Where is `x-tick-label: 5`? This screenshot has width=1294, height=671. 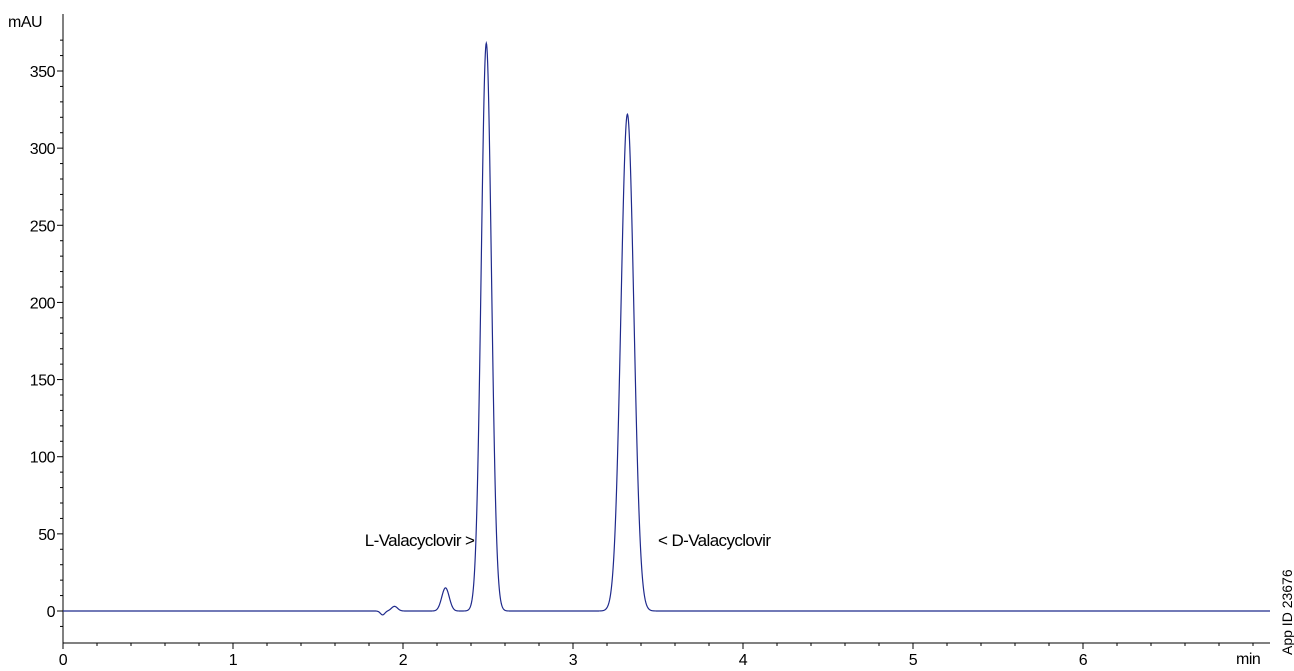
x-tick-label: 5 is located at coordinates (913, 660).